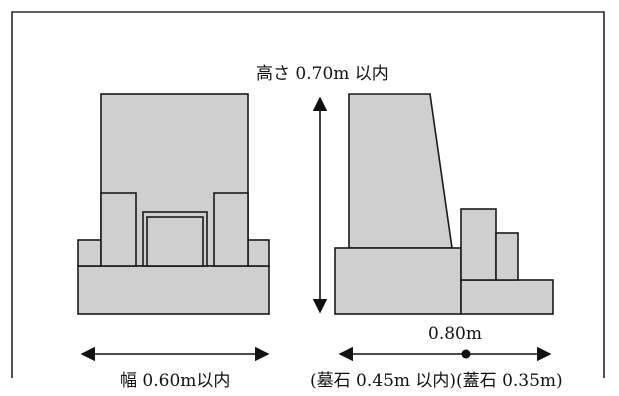 The image size is (619, 396). I want to click on side-upper-stone, so click(400, 171).